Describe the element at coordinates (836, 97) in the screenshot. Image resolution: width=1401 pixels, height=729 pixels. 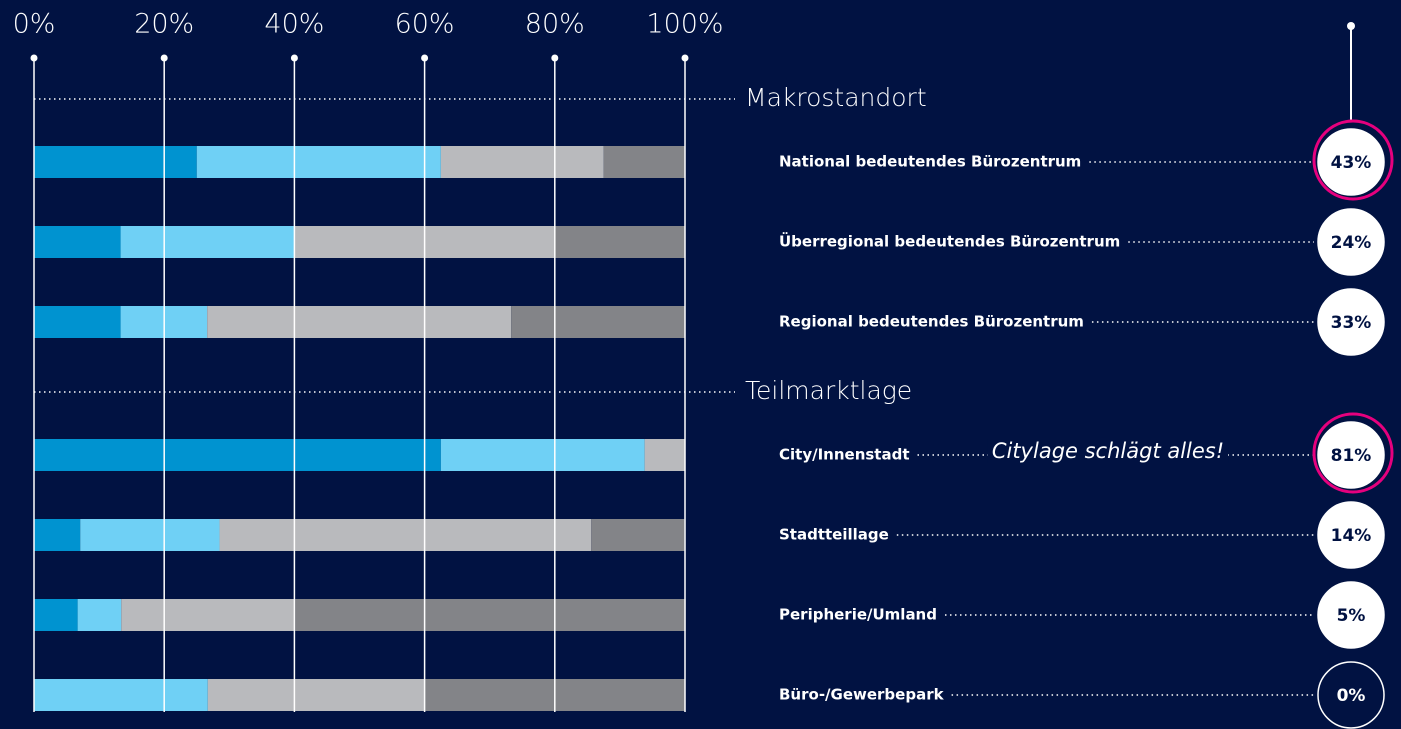
I see `group-label: Makrostandort` at that location.